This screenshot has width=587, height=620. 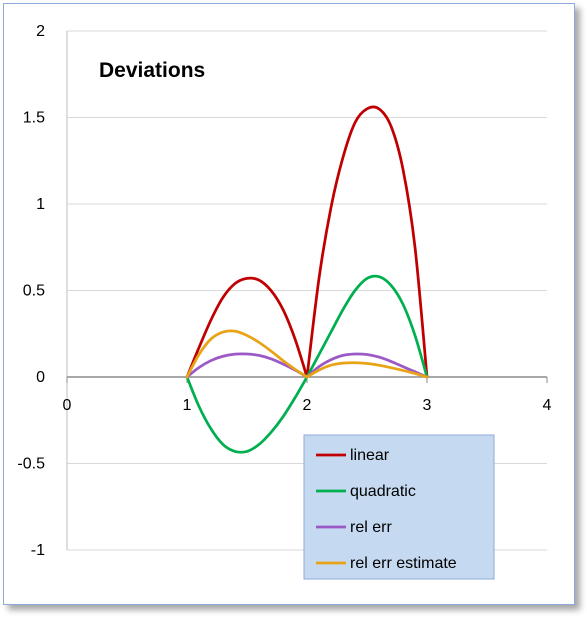 What do you see at coordinates (307, 405) in the screenshot?
I see `x-tick-label: 2` at bounding box center [307, 405].